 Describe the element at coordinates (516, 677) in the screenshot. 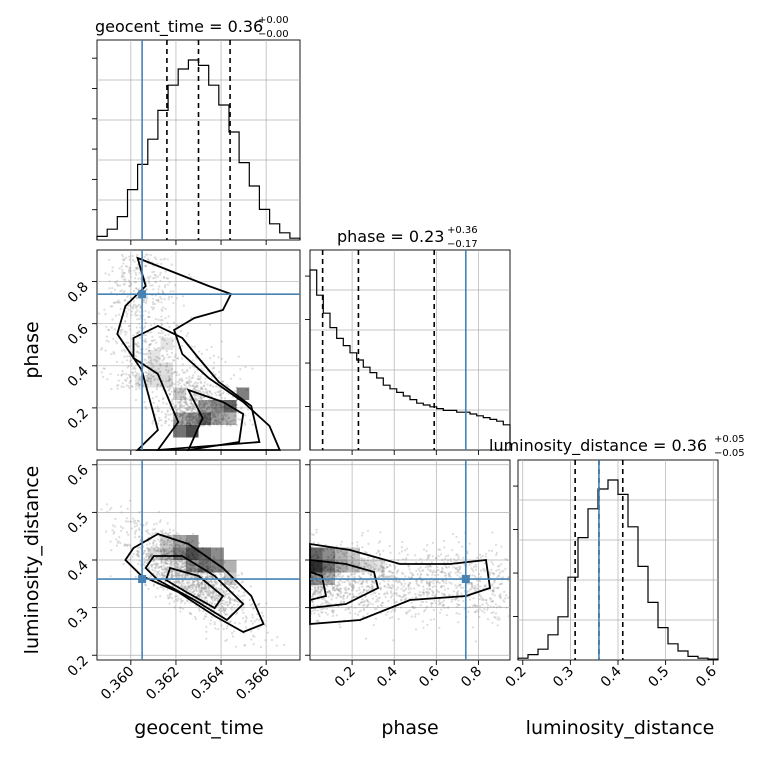

I see `x-tick-label: 0.2` at that location.